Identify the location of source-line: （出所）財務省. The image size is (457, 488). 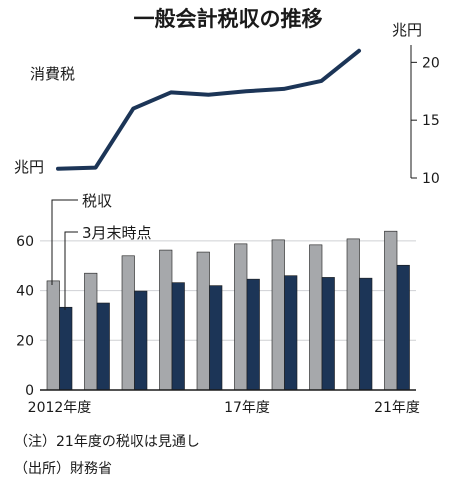
(63, 469).